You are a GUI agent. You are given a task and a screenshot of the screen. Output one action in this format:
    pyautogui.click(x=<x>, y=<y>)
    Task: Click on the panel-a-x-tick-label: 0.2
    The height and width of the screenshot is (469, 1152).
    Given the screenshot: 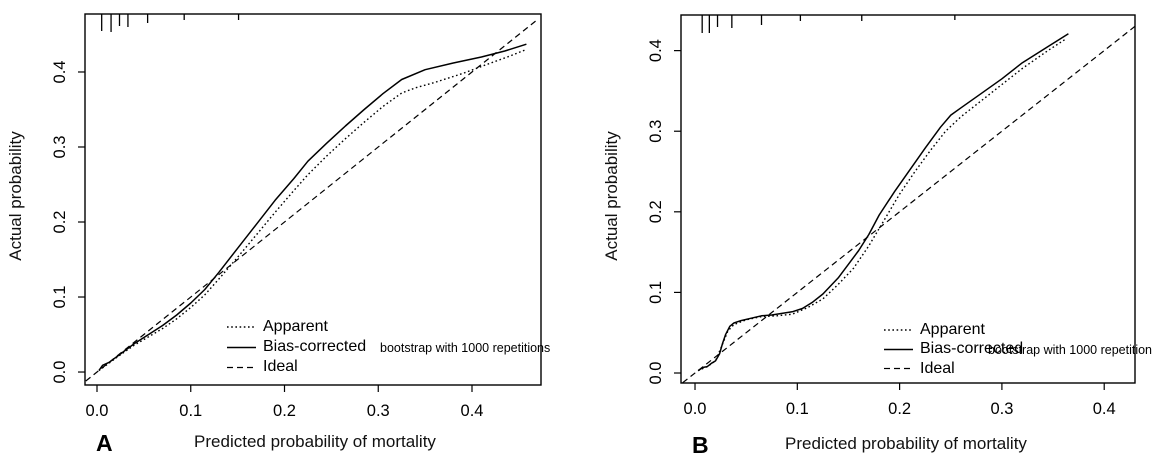 What is the action you would take?
    pyautogui.click(x=284, y=411)
    